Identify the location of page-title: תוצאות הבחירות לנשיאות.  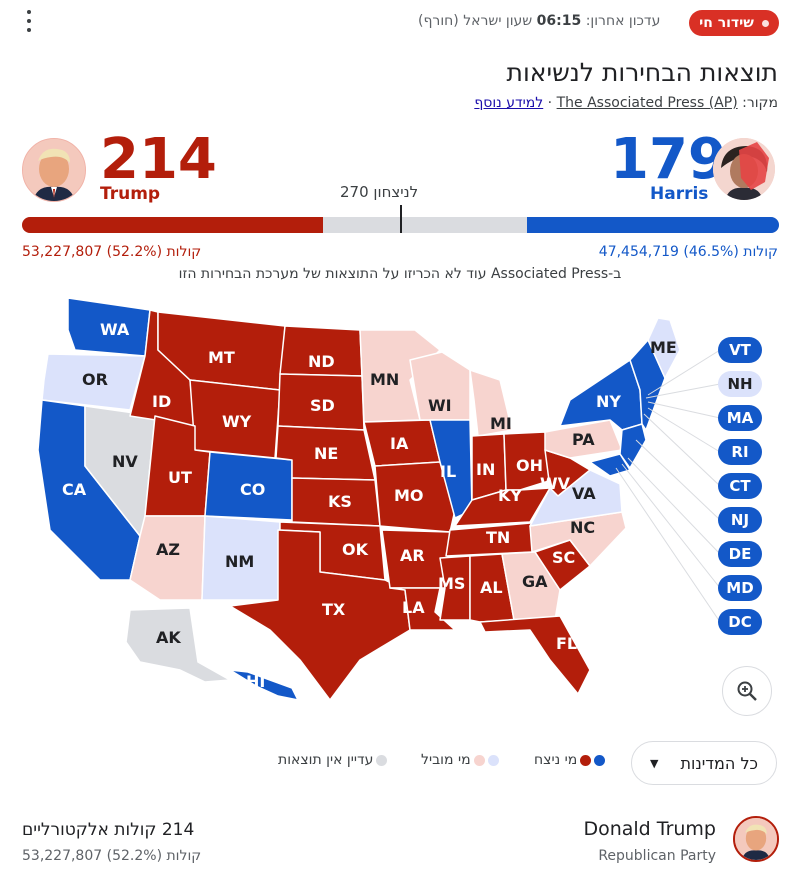
(642, 72).